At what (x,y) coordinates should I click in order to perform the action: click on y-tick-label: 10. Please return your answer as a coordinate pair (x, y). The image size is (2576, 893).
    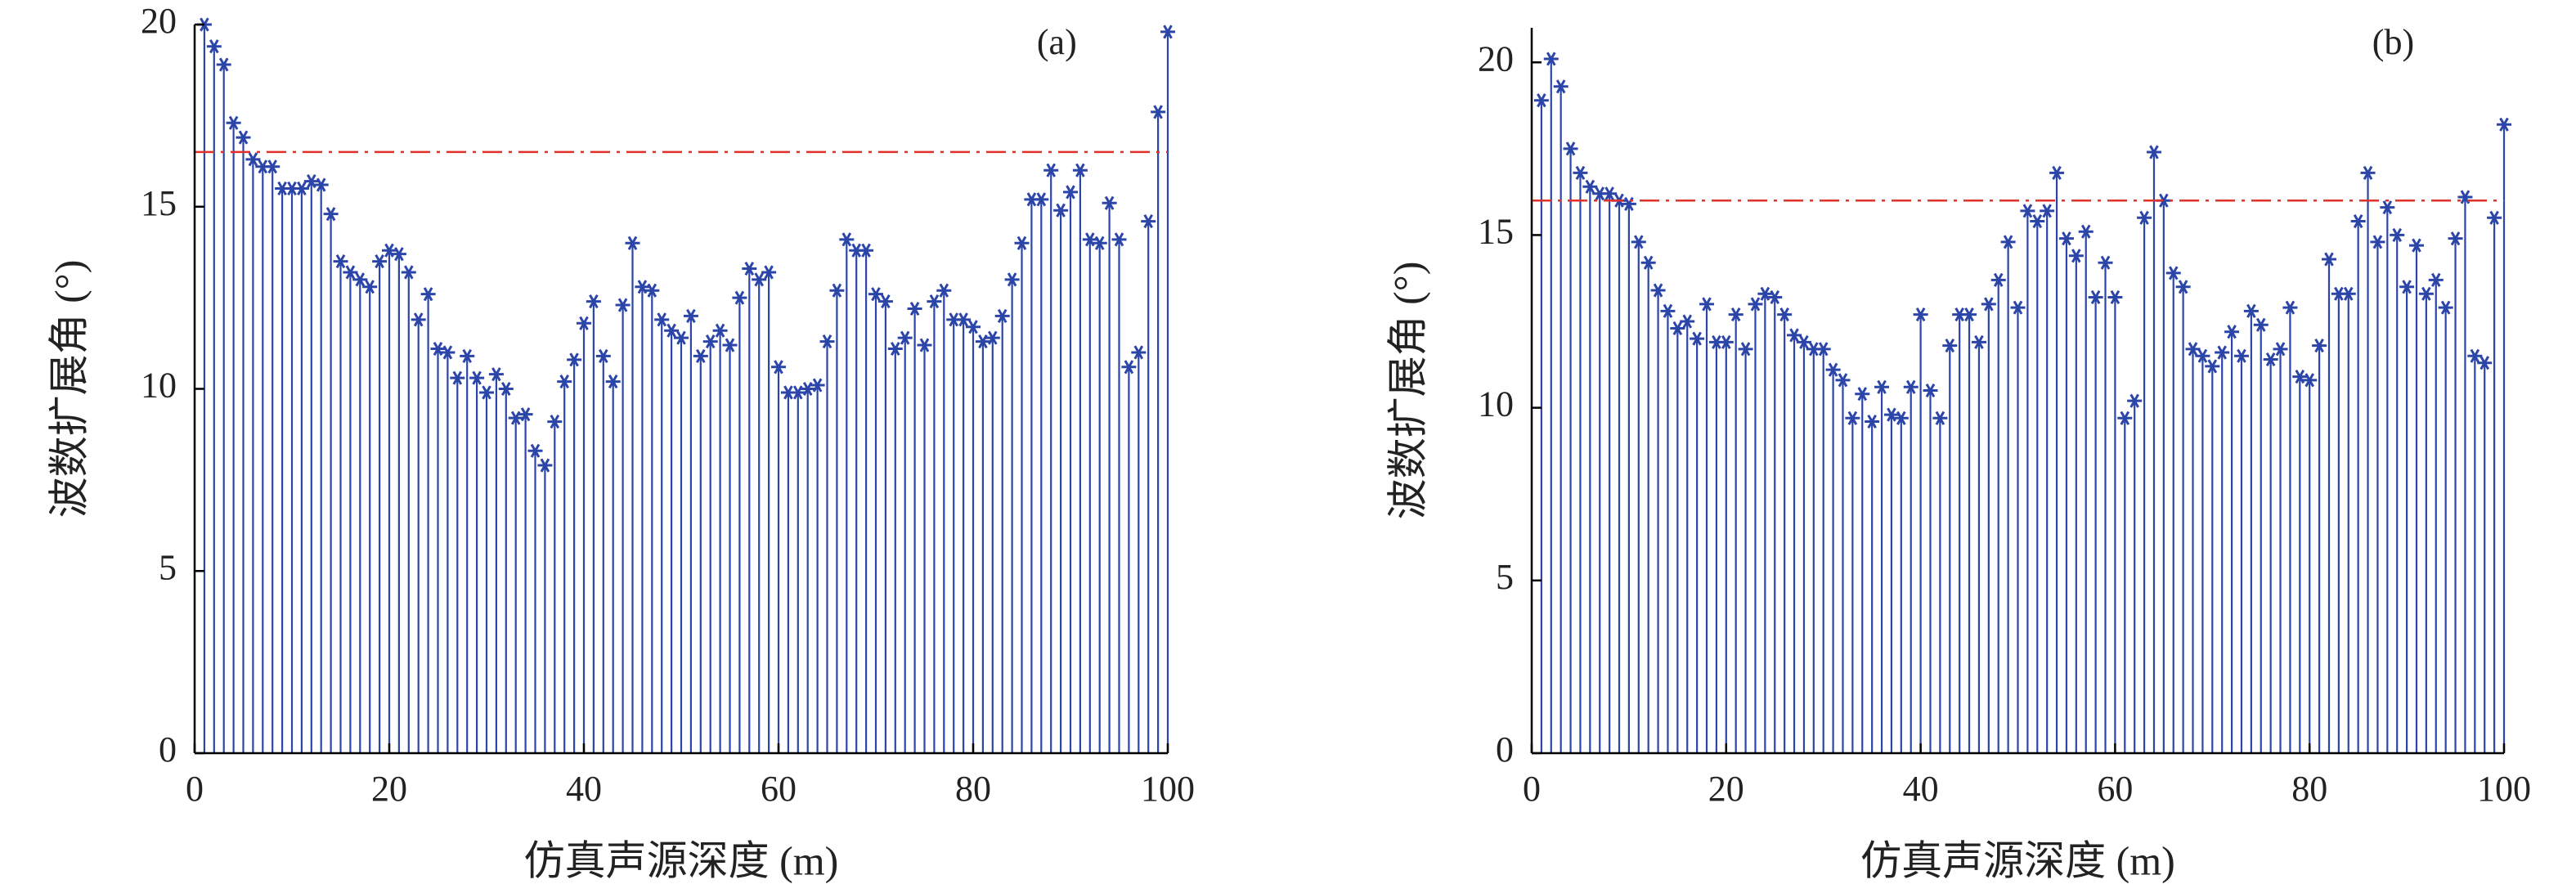
    Looking at the image, I should click on (159, 386).